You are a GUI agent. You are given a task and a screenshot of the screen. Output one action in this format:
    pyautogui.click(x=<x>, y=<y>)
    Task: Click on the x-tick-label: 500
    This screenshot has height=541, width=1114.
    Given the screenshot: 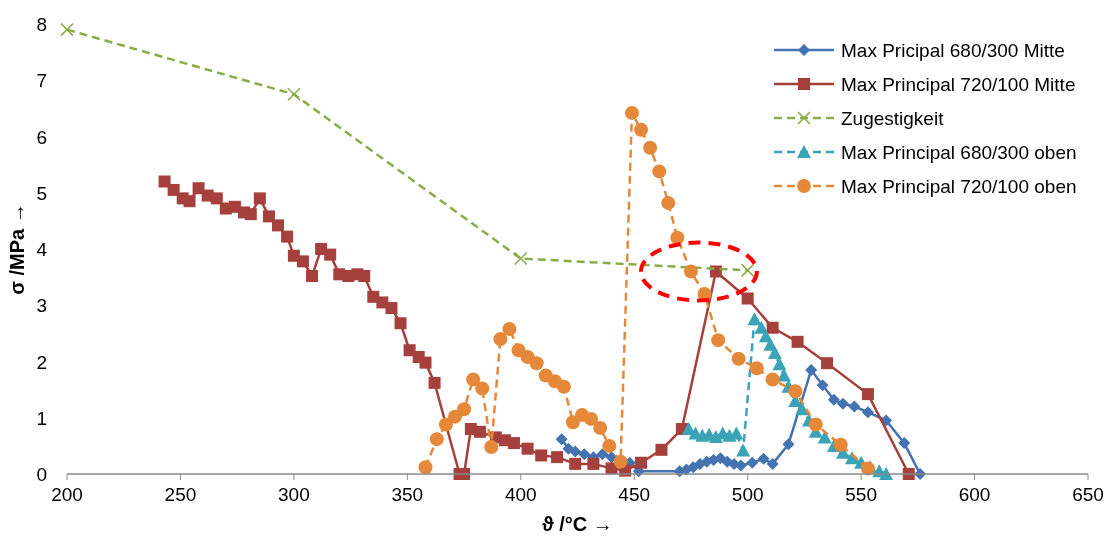 What is the action you would take?
    pyautogui.click(x=747, y=494)
    